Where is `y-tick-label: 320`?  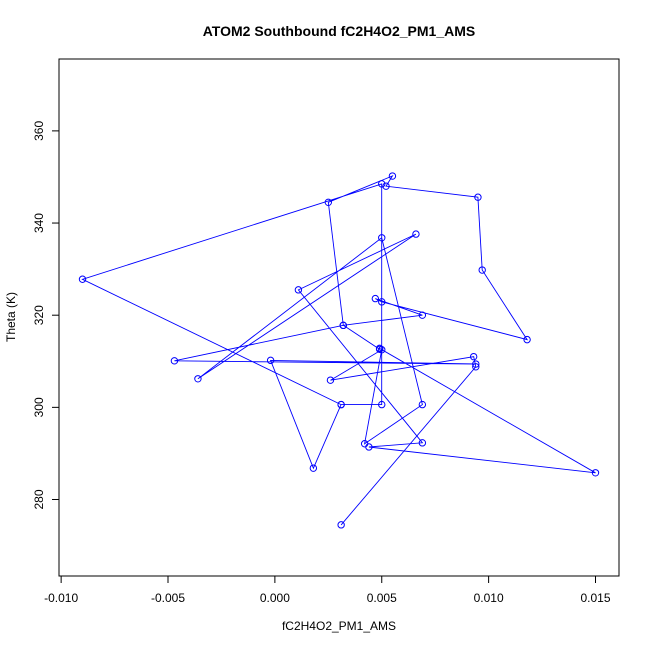
y-tick-label: 320 is located at coordinates (39, 315).